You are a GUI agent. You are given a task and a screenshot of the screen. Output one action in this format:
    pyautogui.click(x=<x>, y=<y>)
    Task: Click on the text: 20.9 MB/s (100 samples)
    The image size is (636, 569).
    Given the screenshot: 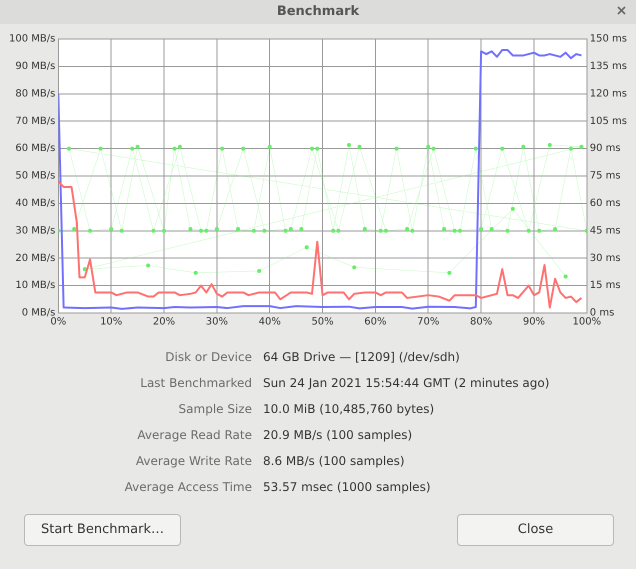 What is the action you would take?
    pyautogui.click(x=337, y=435)
    